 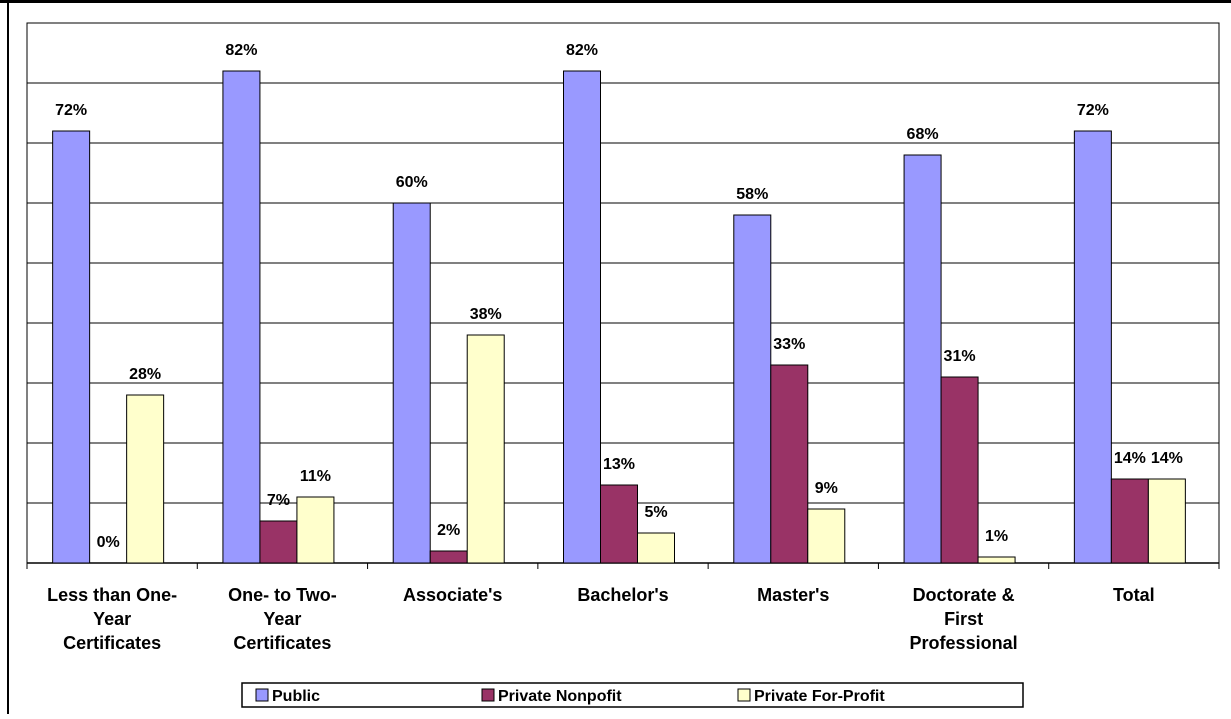 What do you see at coordinates (923, 134) in the screenshot?
I see `data-label: 68%` at bounding box center [923, 134].